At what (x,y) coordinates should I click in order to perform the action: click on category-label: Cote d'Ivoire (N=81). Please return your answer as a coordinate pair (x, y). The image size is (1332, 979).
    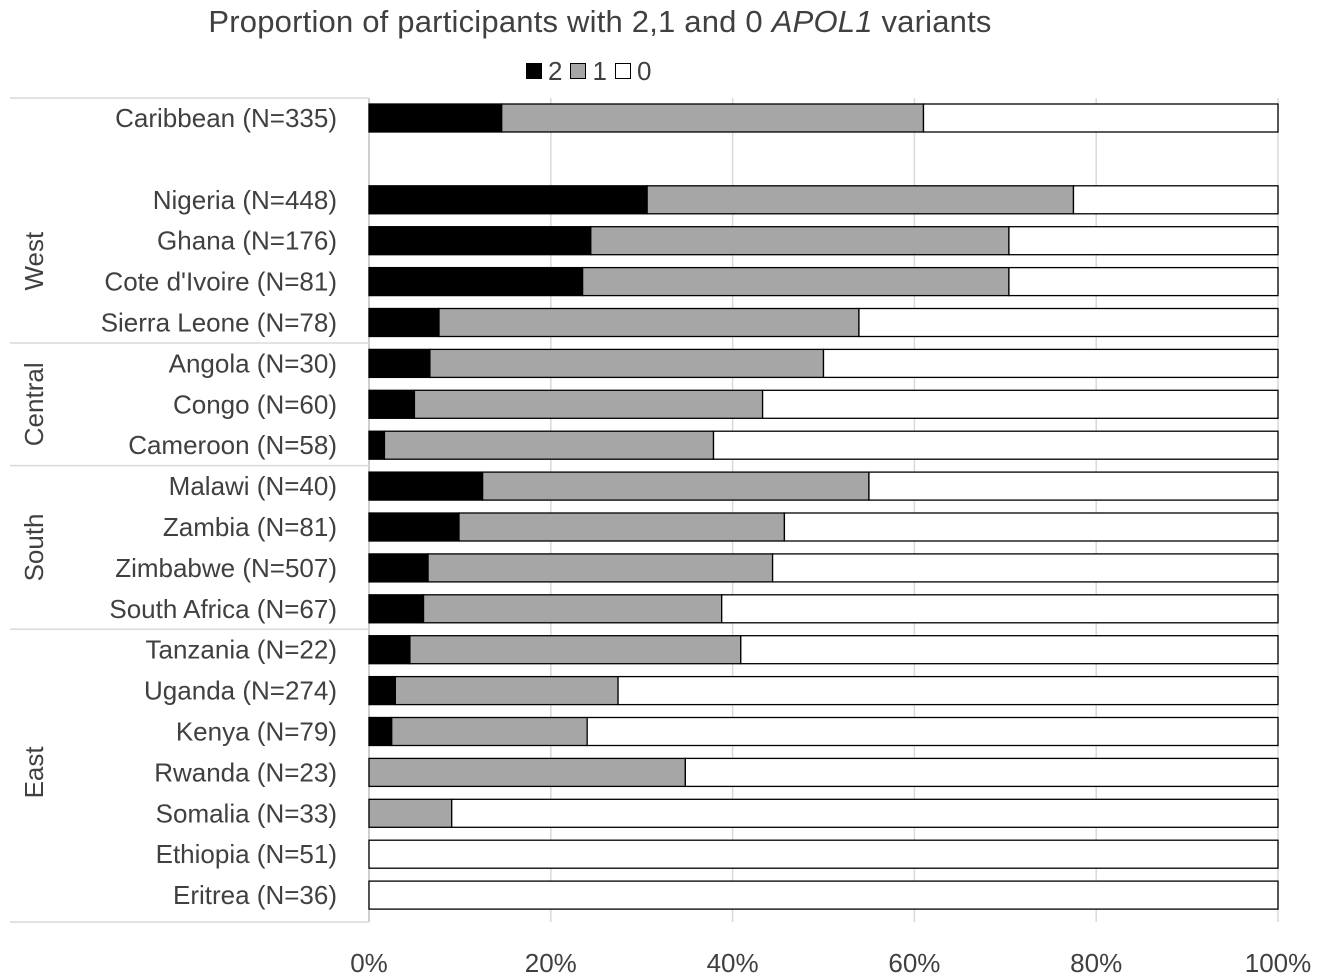
    Looking at the image, I should click on (220, 282).